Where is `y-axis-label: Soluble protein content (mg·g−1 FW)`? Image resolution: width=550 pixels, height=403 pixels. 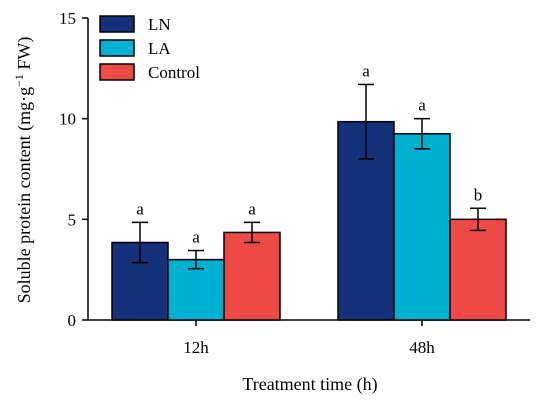 y-axis-label: Soluble protein content (mg·g−1 FW) is located at coordinates (23, 170).